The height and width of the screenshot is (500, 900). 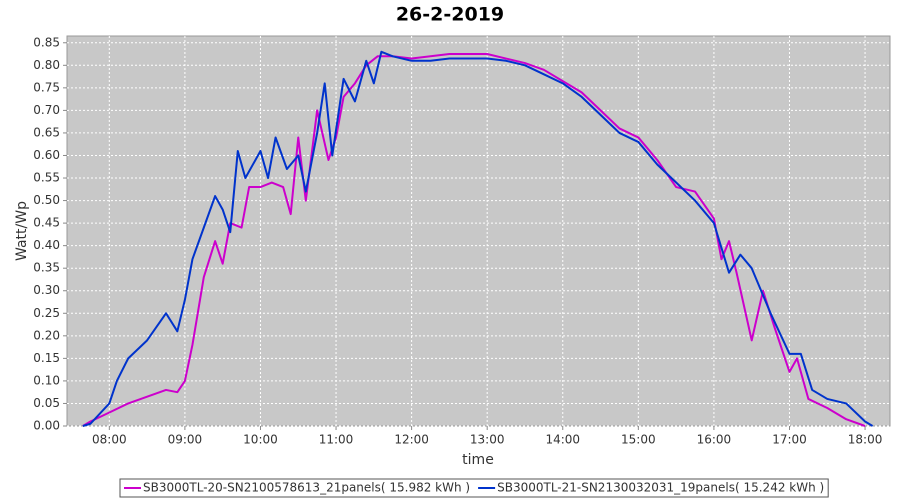 I want to click on y-tick-label: 0.50, so click(x=46, y=200).